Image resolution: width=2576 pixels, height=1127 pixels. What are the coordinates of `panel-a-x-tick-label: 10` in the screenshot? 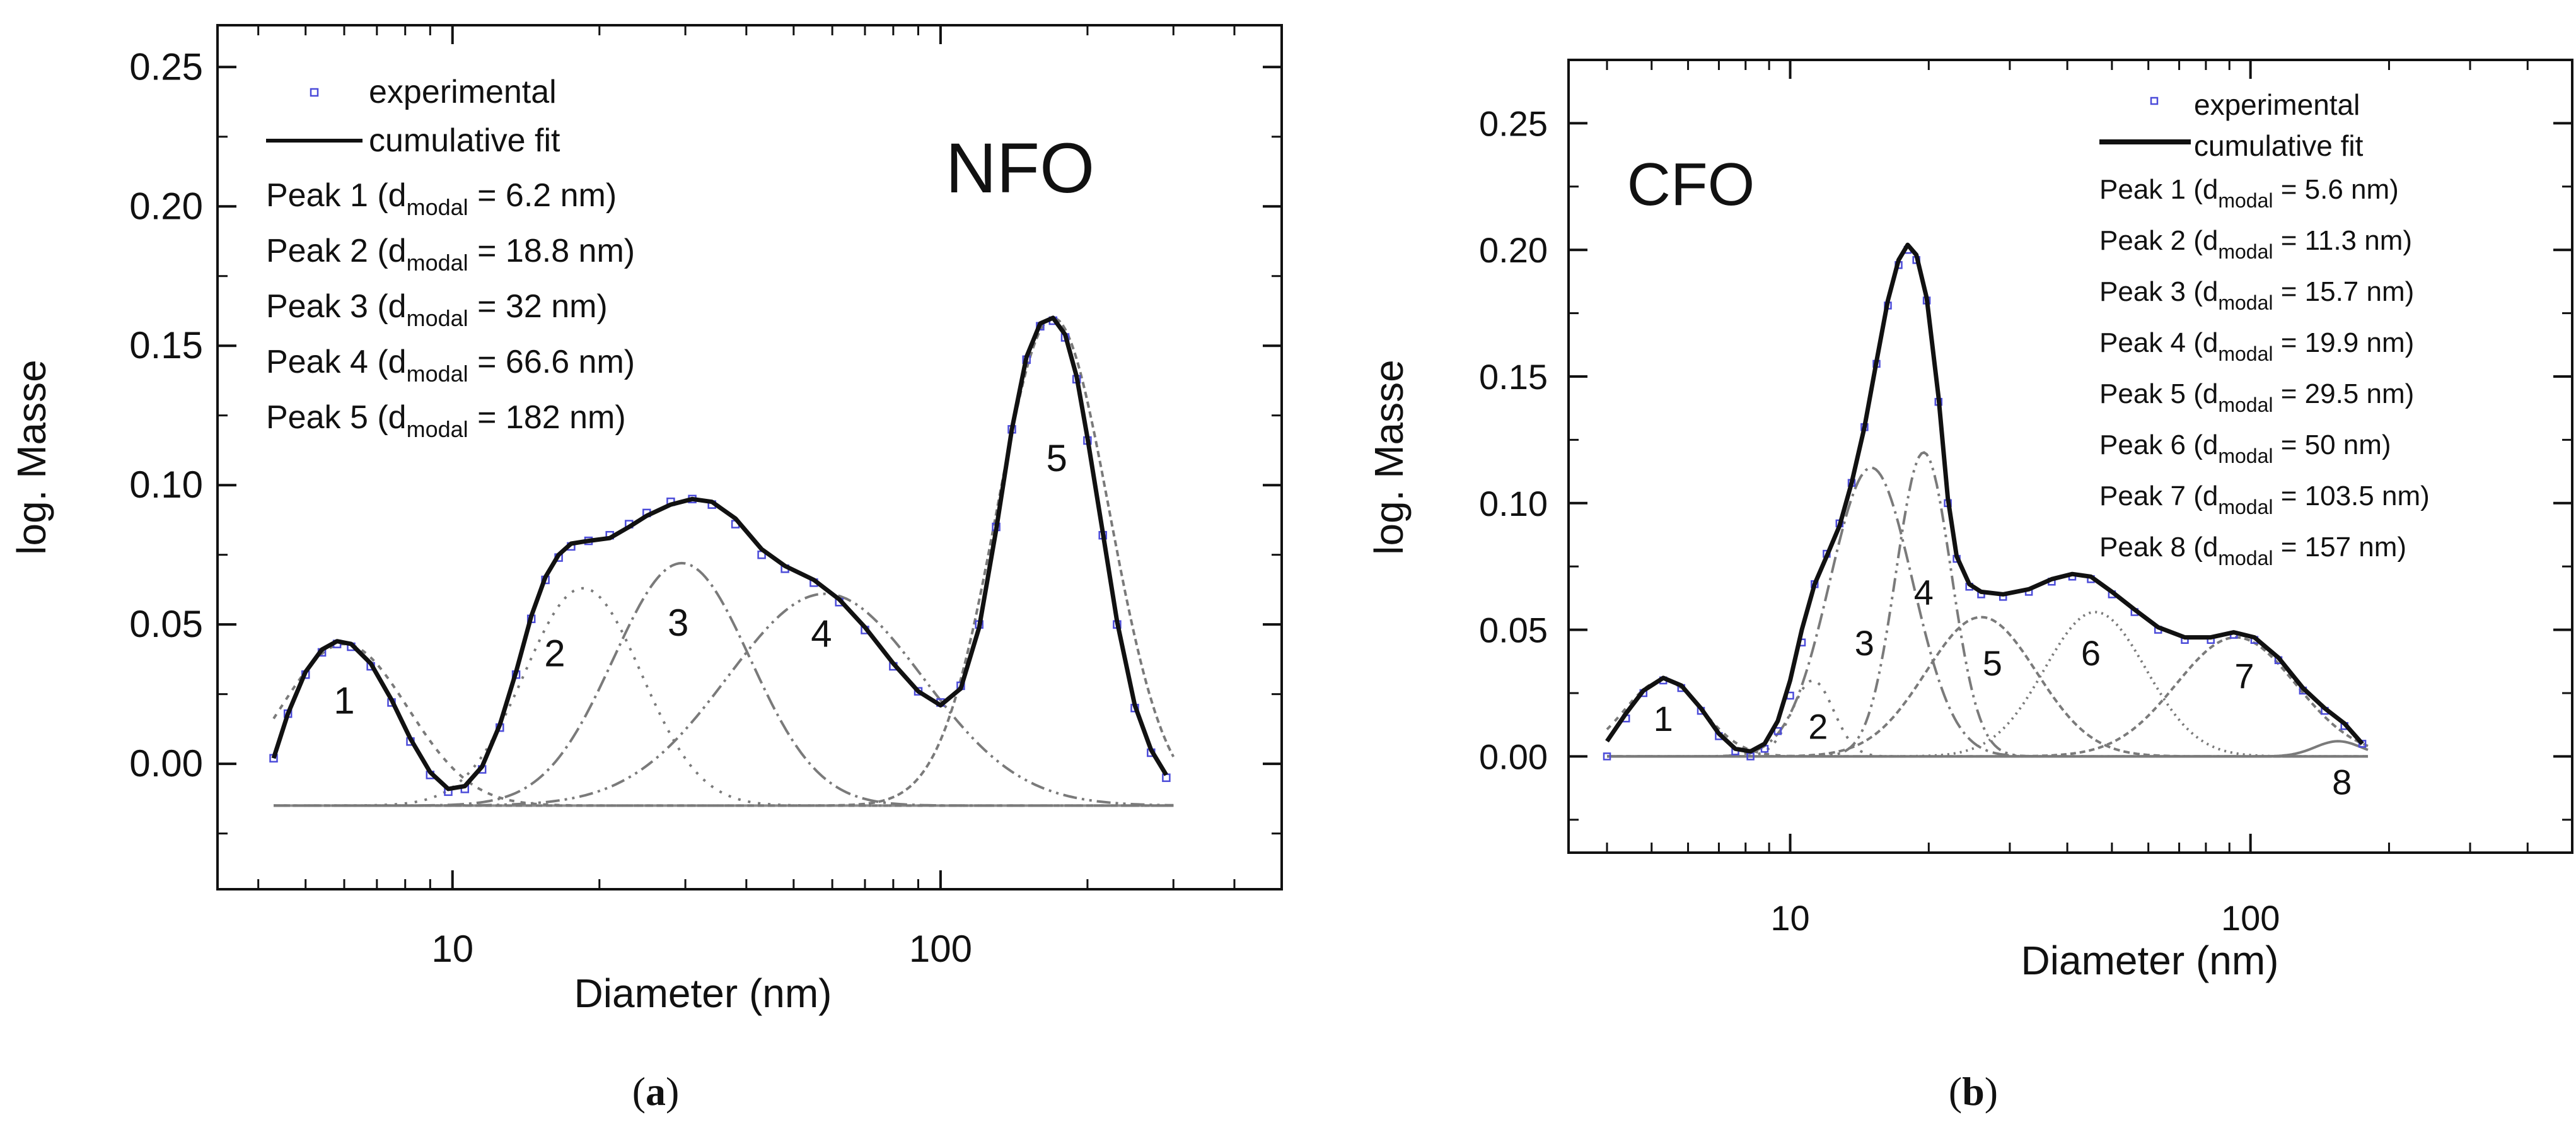 It's located at (452, 949).